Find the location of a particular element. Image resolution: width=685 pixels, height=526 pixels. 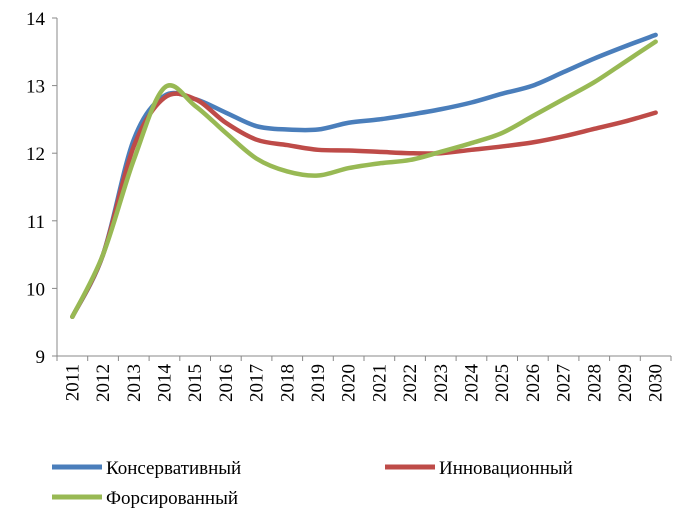

x-tick-label: 2026 is located at coordinates (533, 383).